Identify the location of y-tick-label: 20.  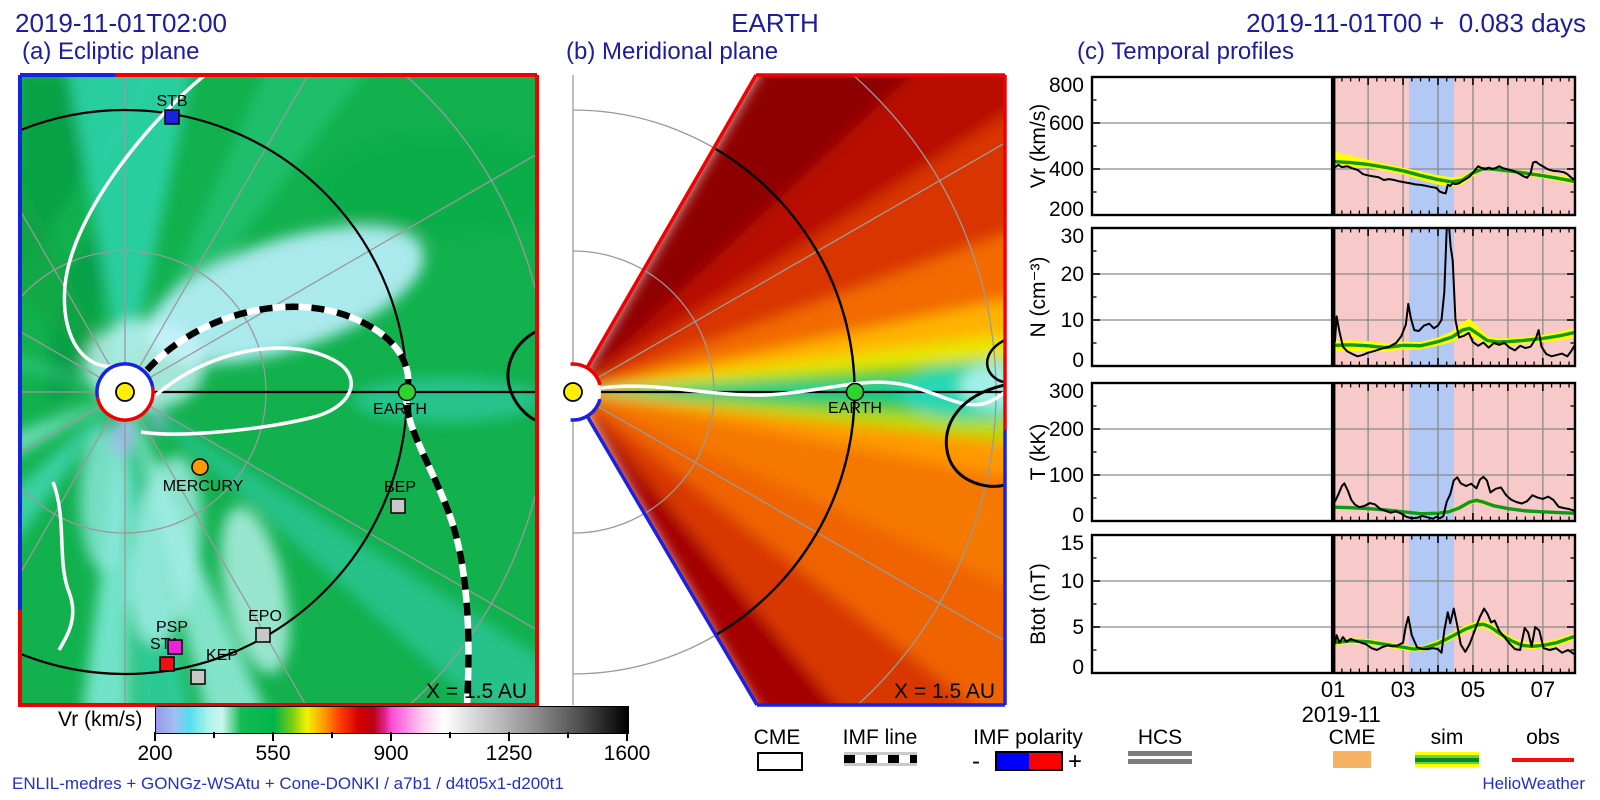
(1072, 274).